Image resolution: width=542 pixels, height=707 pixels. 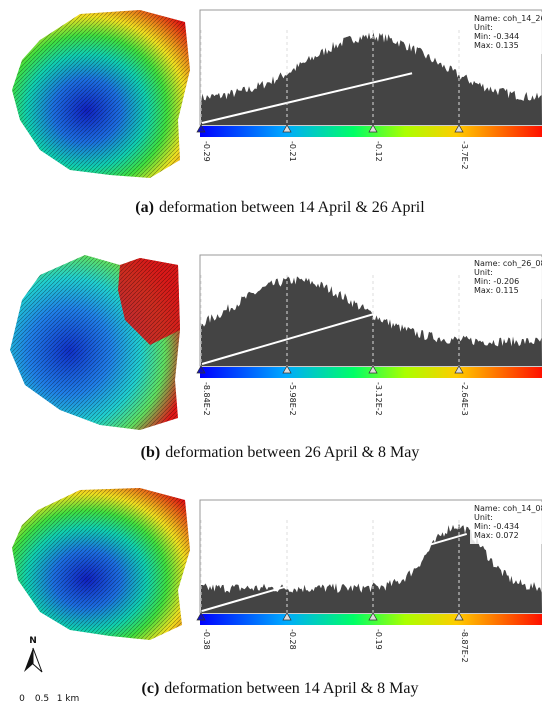 What do you see at coordinates (33, 641) in the screenshot?
I see `north-label: N` at bounding box center [33, 641].